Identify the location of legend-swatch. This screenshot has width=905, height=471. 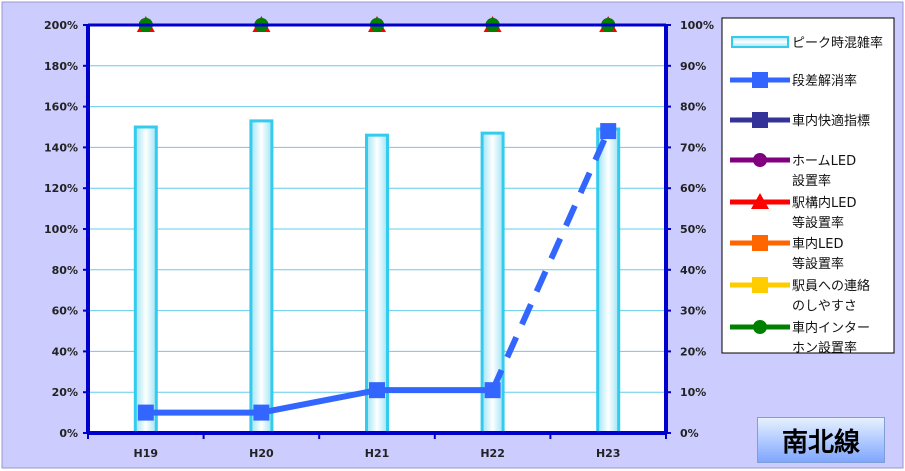
(760, 42).